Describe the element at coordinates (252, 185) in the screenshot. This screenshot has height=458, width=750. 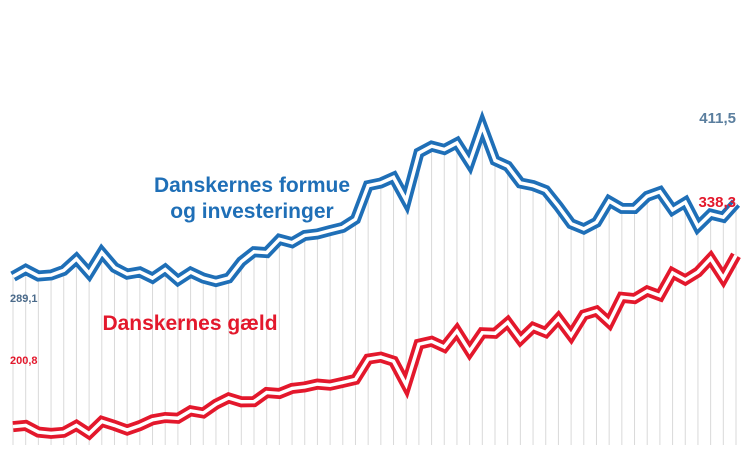
I see `series-label-formue-line1: Danskernes formue` at that location.